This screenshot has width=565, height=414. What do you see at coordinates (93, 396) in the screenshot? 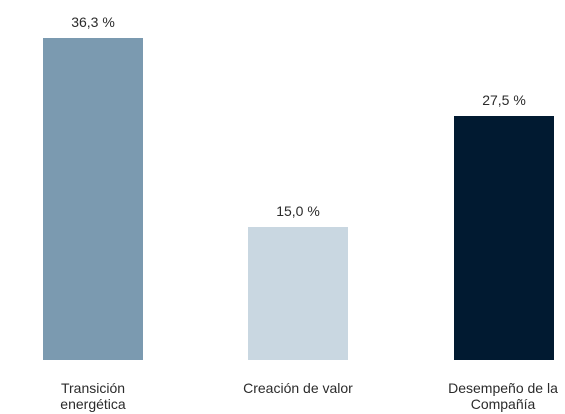
I see `category-label: Transición energética` at bounding box center [93, 396].